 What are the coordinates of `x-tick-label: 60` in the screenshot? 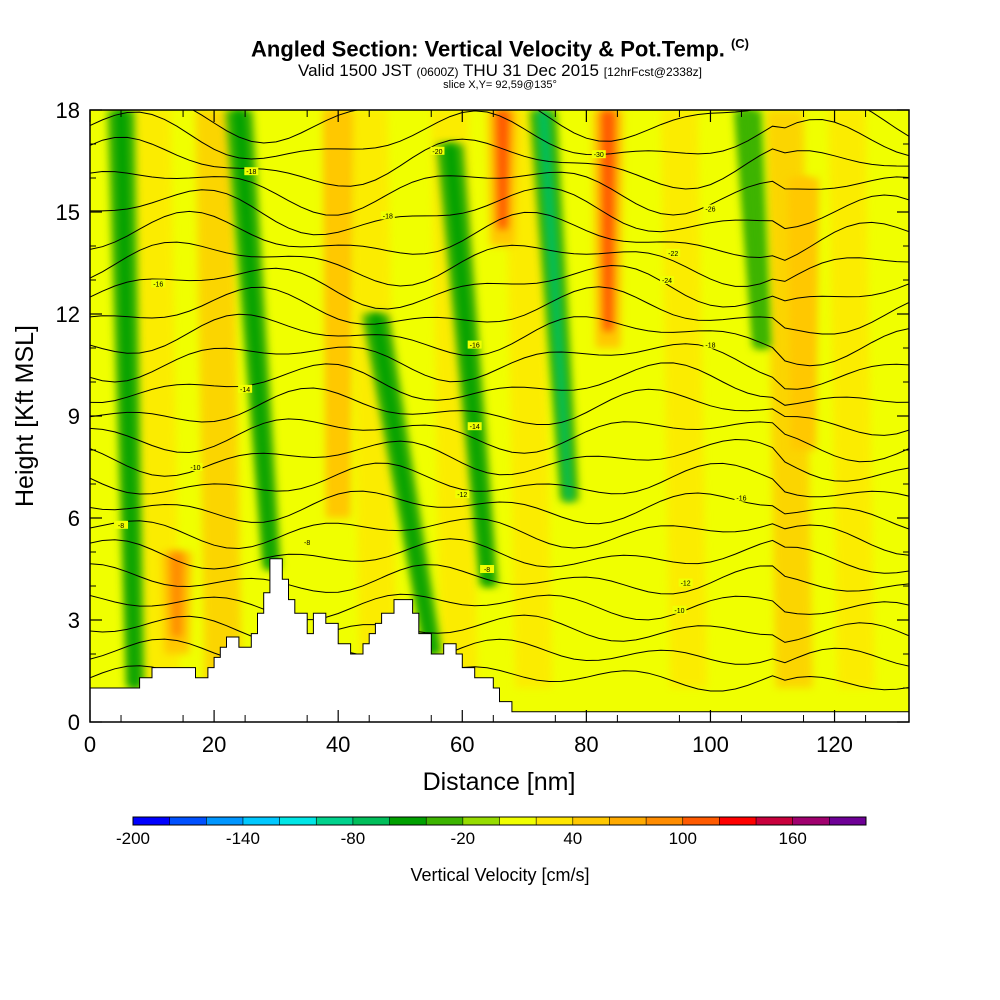 It's located at (462, 744).